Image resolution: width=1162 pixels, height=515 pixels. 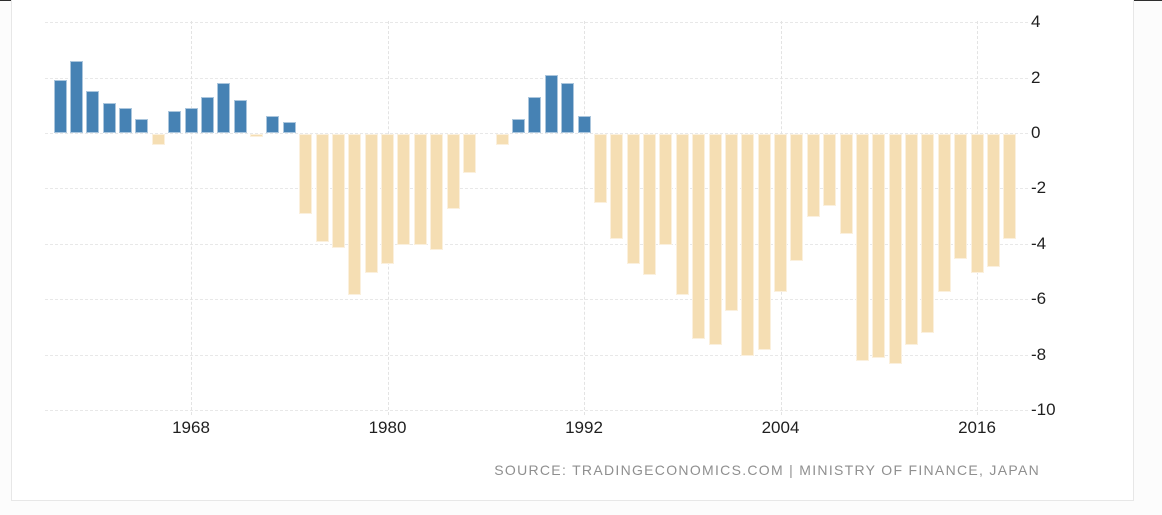 What do you see at coordinates (764, 242) in the screenshot?
I see `bar-2003` at bounding box center [764, 242].